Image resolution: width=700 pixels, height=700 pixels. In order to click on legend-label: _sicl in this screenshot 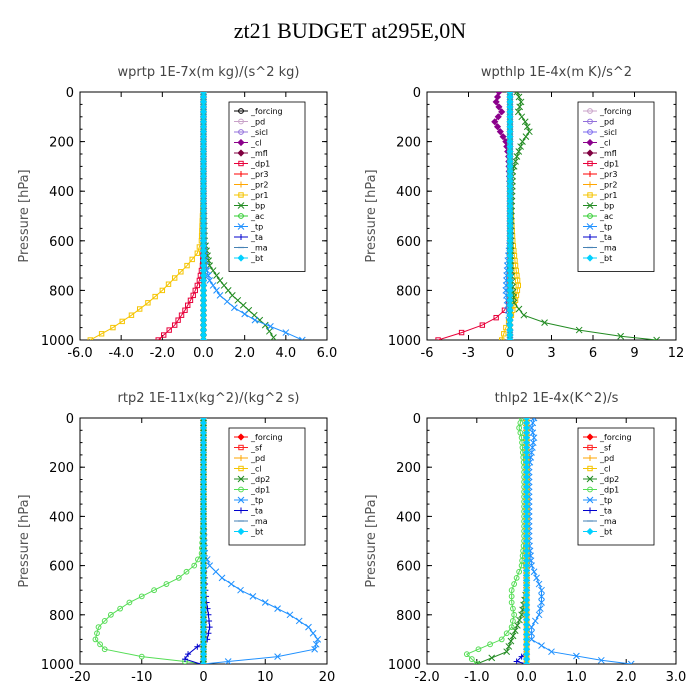, I will do `click(608, 132)`.